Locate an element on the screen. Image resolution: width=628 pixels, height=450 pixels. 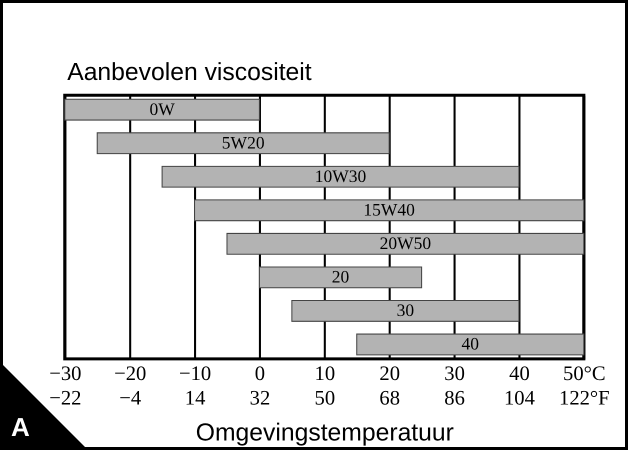
y-tick-label: 20W50 is located at coordinates (406, 242).